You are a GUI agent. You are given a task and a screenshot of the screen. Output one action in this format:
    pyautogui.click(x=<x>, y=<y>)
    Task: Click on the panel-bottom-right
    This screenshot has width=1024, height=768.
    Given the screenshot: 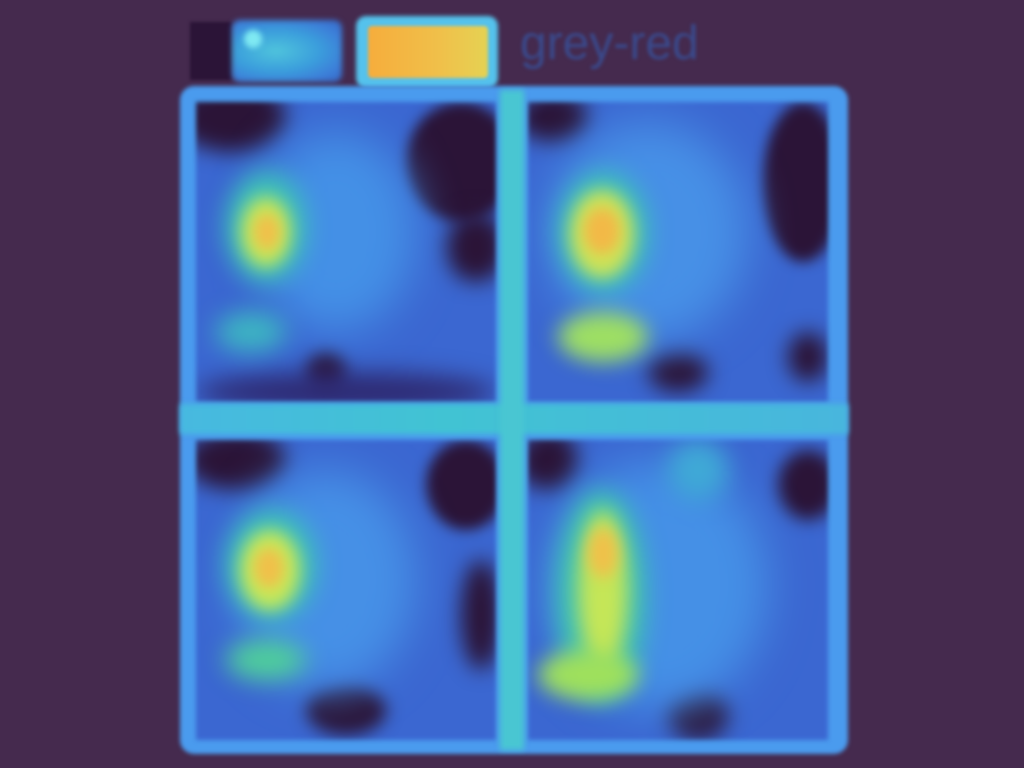 What is the action you would take?
    pyautogui.click(x=678, y=590)
    